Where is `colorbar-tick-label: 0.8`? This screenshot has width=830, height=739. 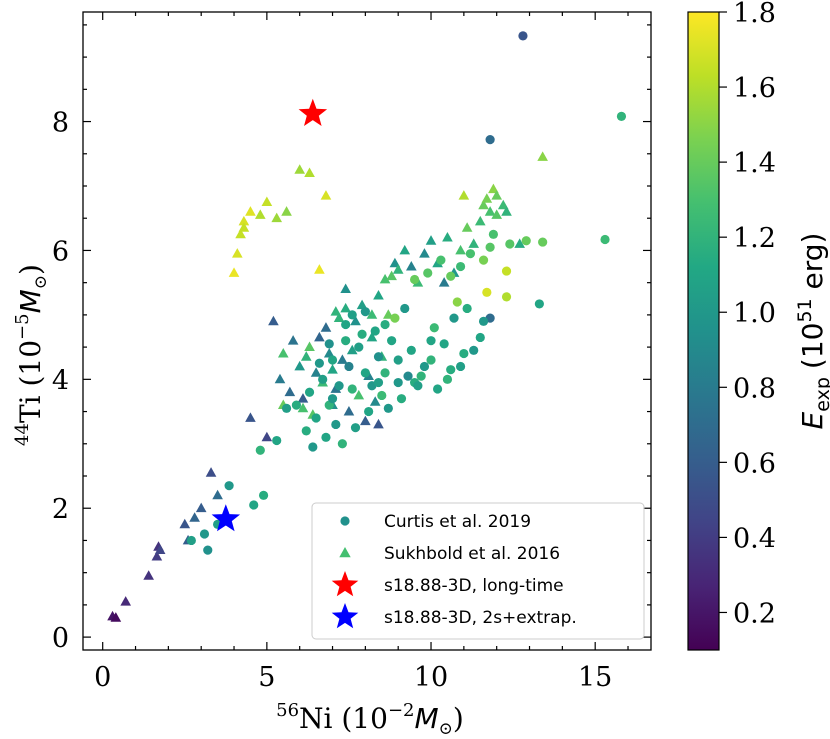
colorbar-tick-label: 0.8 is located at coordinates (754, 388).